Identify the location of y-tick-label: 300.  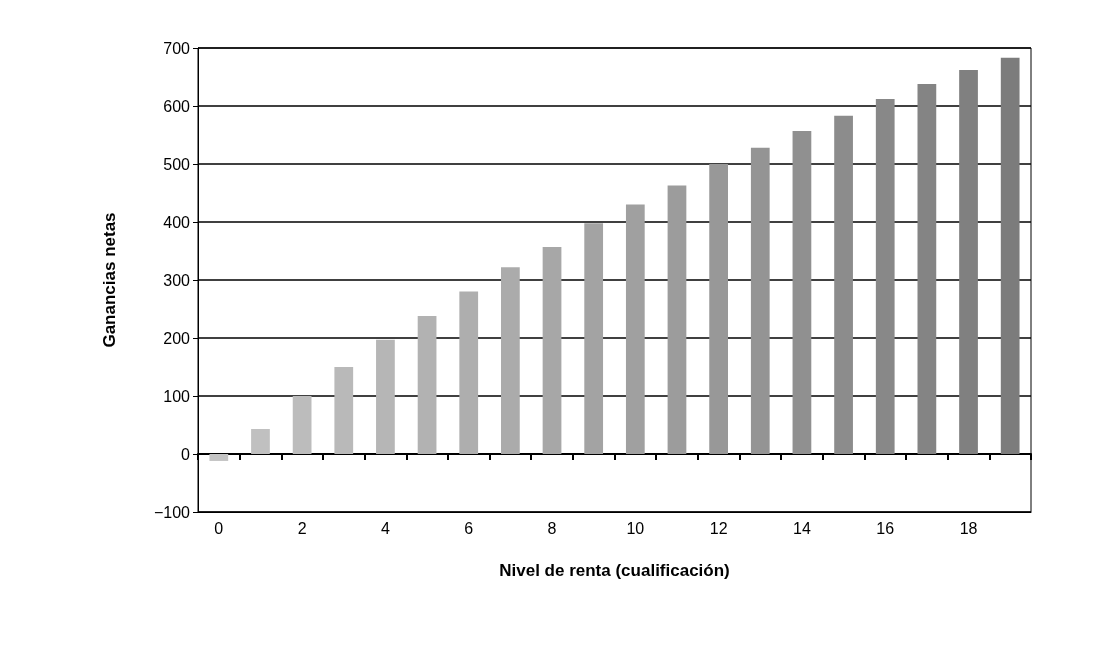
(177, 280).